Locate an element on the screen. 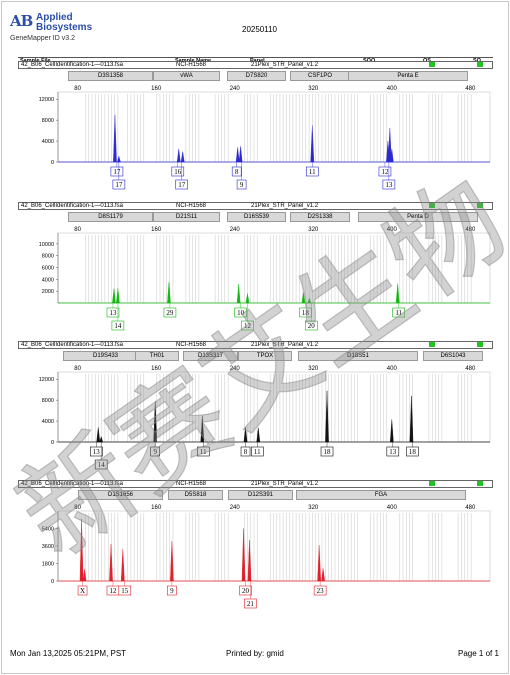  marker-vwa: vWA is located at coordinates (186, 76).